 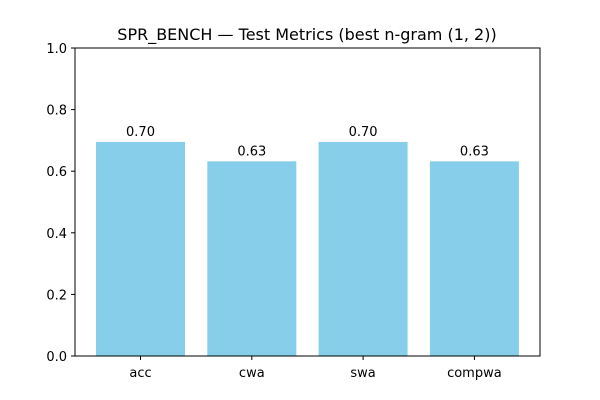 I want to click on x-tick-label-swa: swa, so click(x=362, y=373).